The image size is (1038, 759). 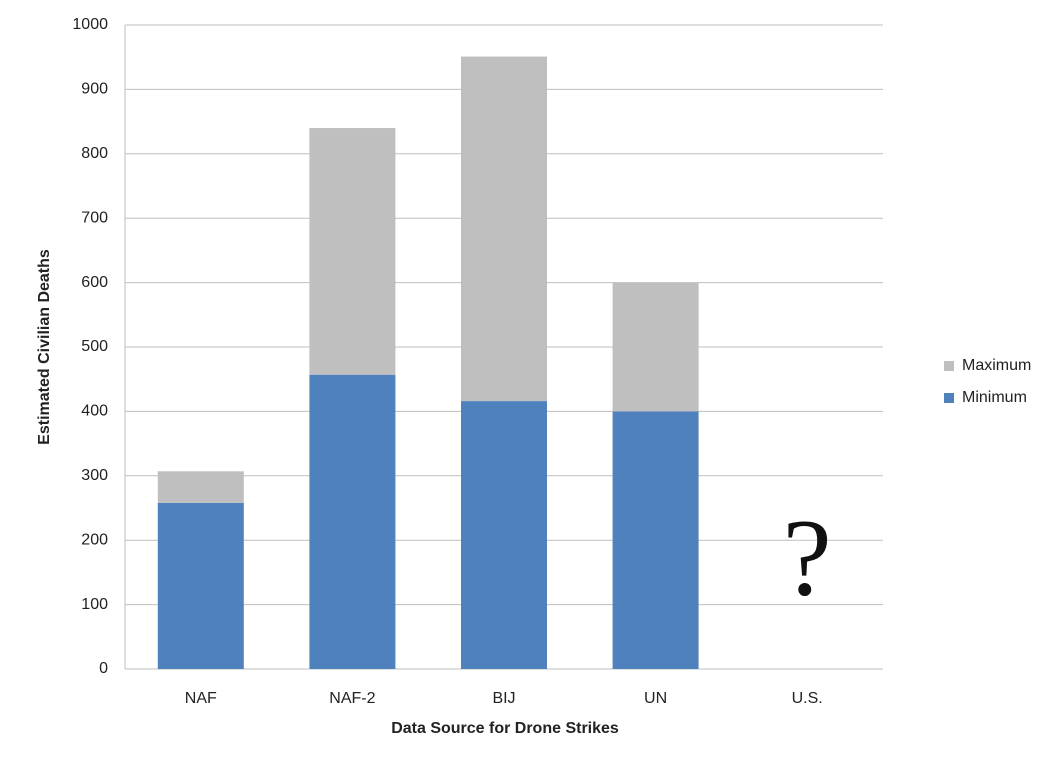 What do you see at coordinates (352, 698) in the screenshot?
I see `x-tick-label: NAF-2` at bounding box center [352, 698].